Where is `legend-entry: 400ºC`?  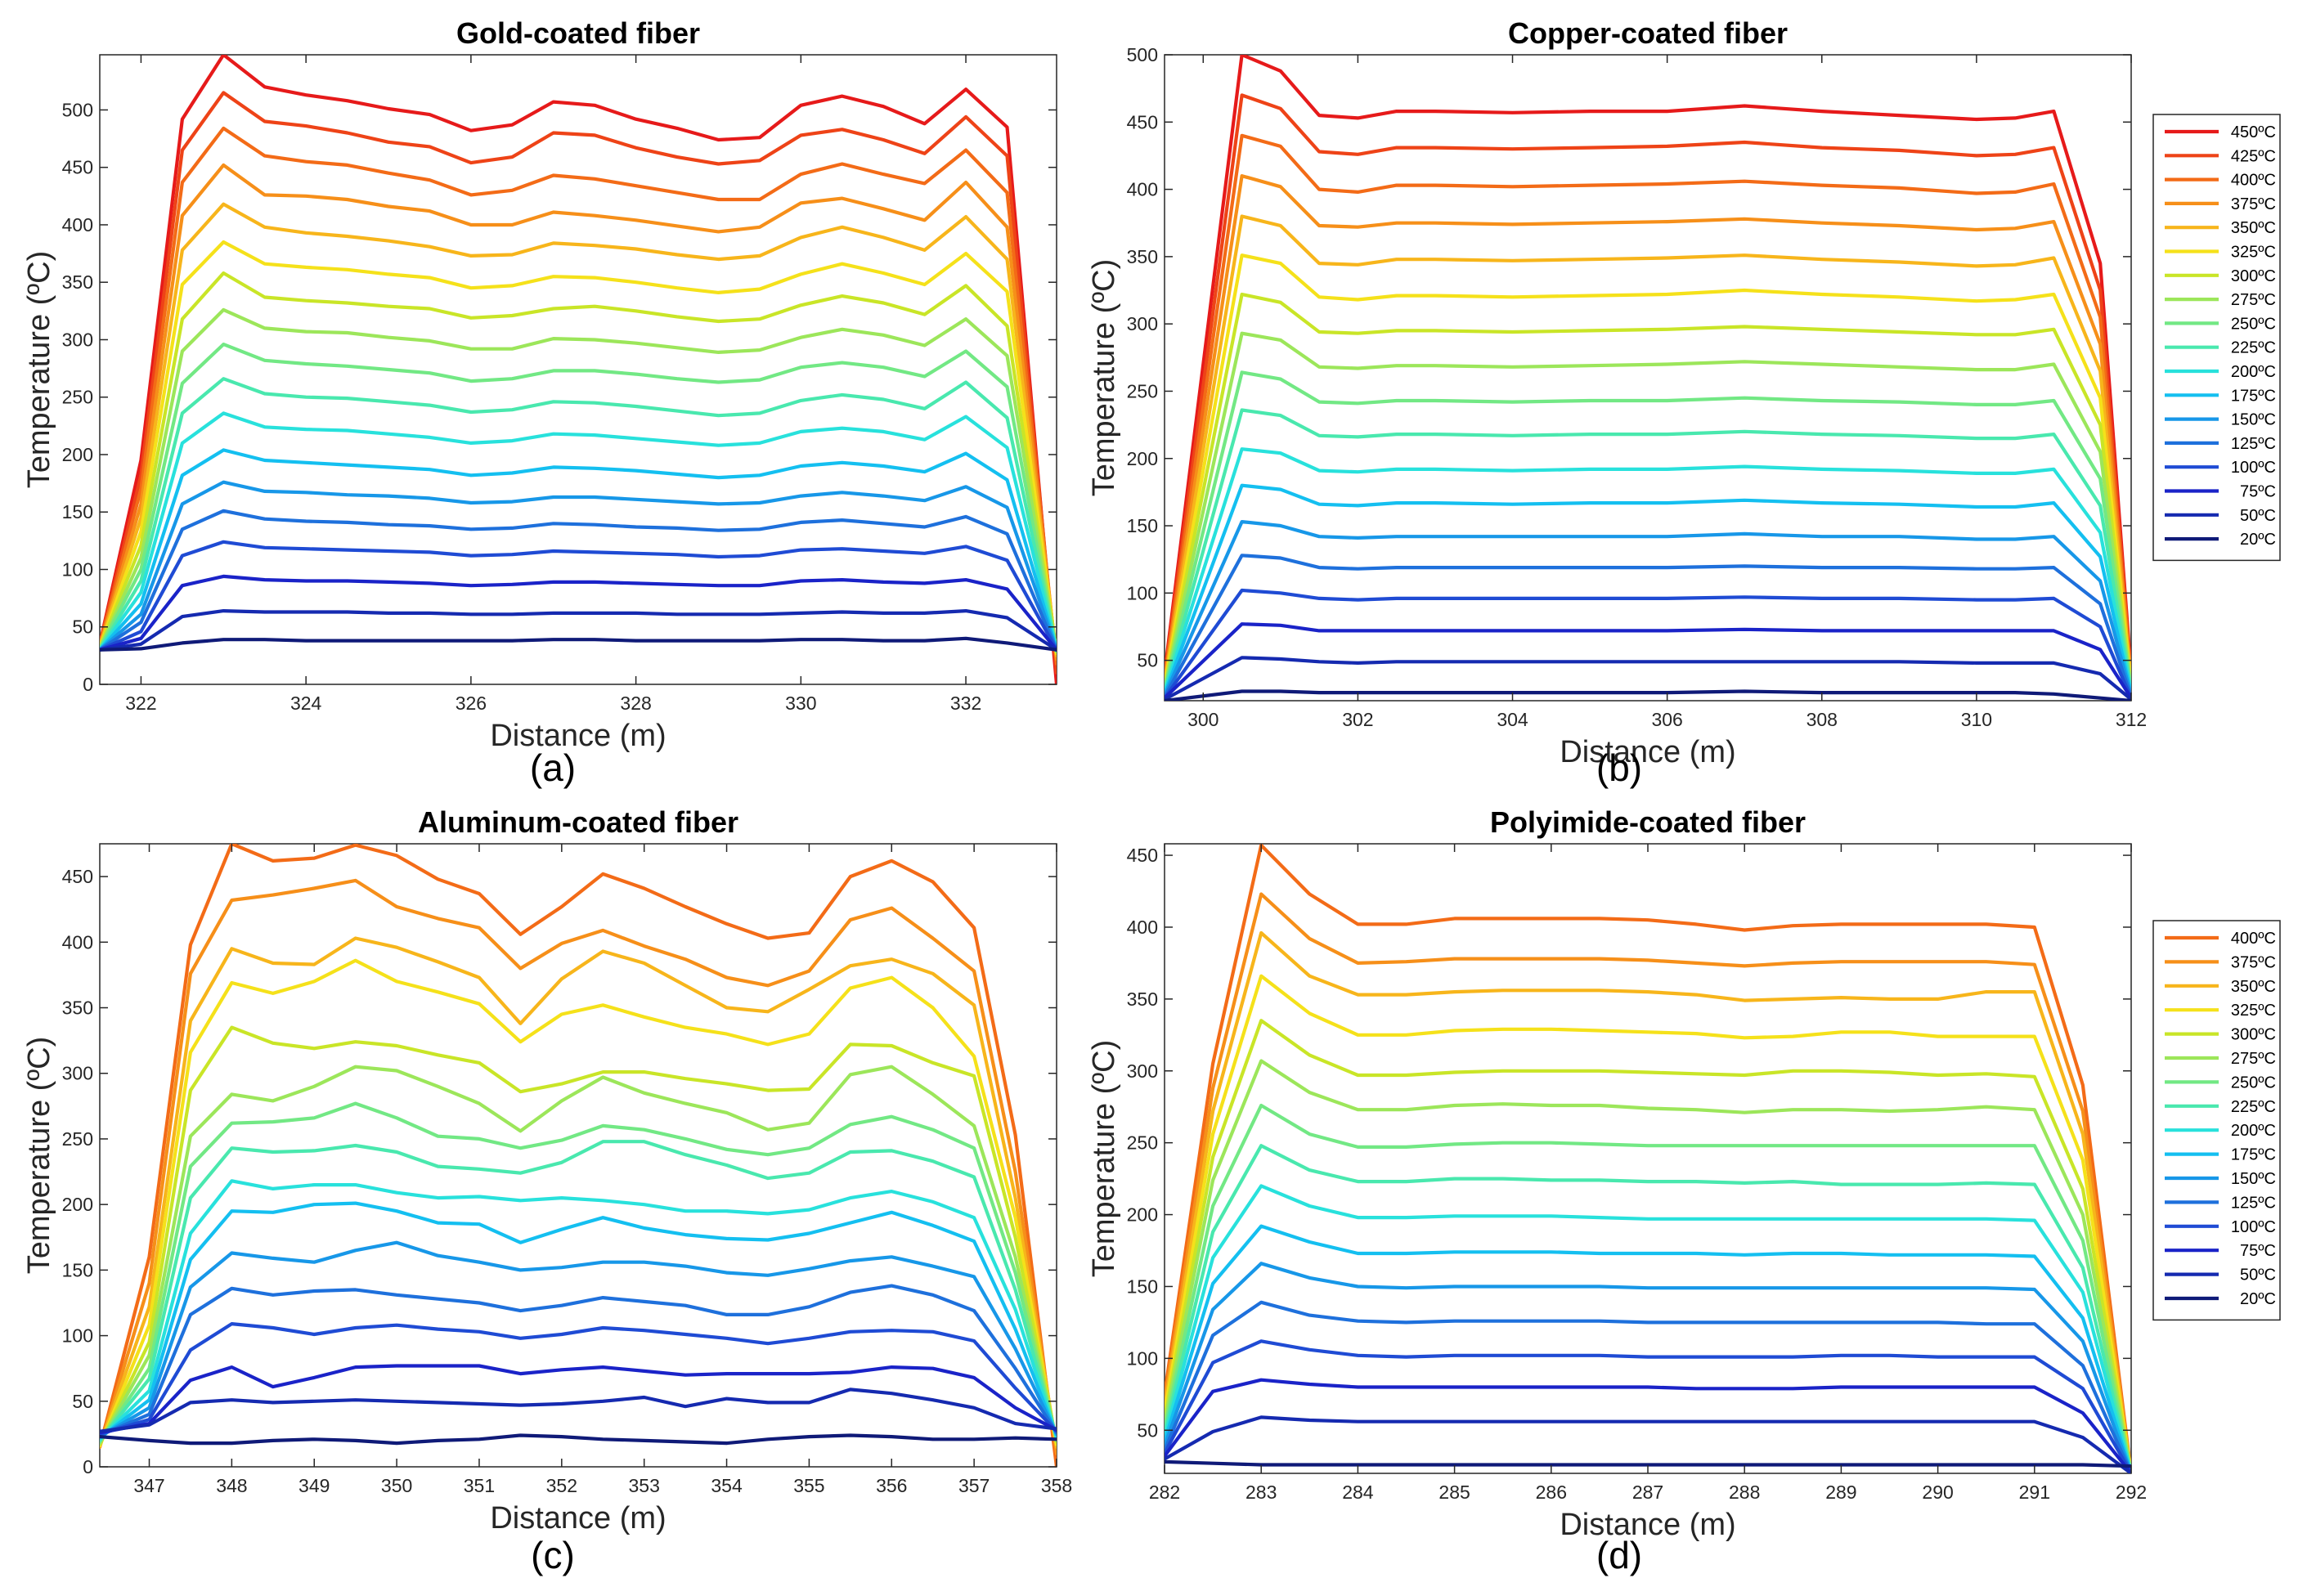
legend-entry: 400ºC is located at coordinates (2253, 181).